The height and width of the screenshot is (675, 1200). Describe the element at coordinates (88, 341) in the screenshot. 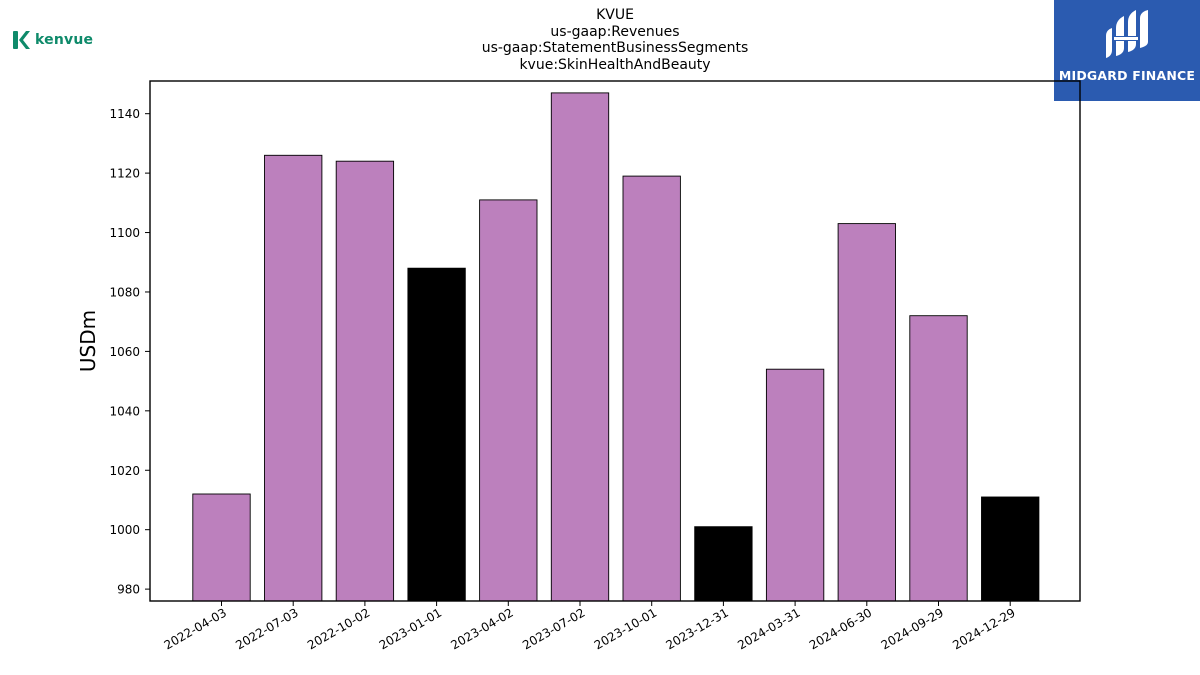

I see `y-axis-label: USDm` at that location.